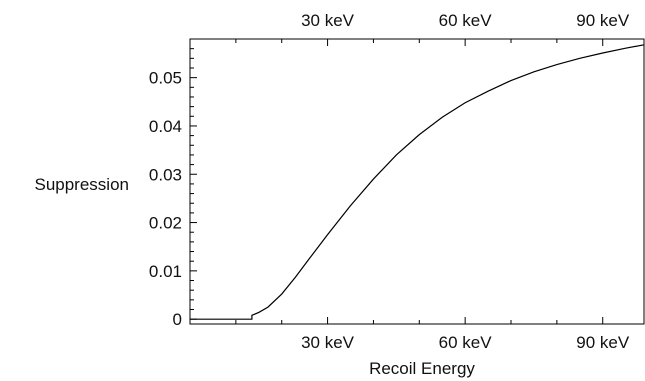  What do you see at coordinates (165, 271) in the screenshot?
I see `y-tick-label: 0.01` at bounding box center [165, 271].